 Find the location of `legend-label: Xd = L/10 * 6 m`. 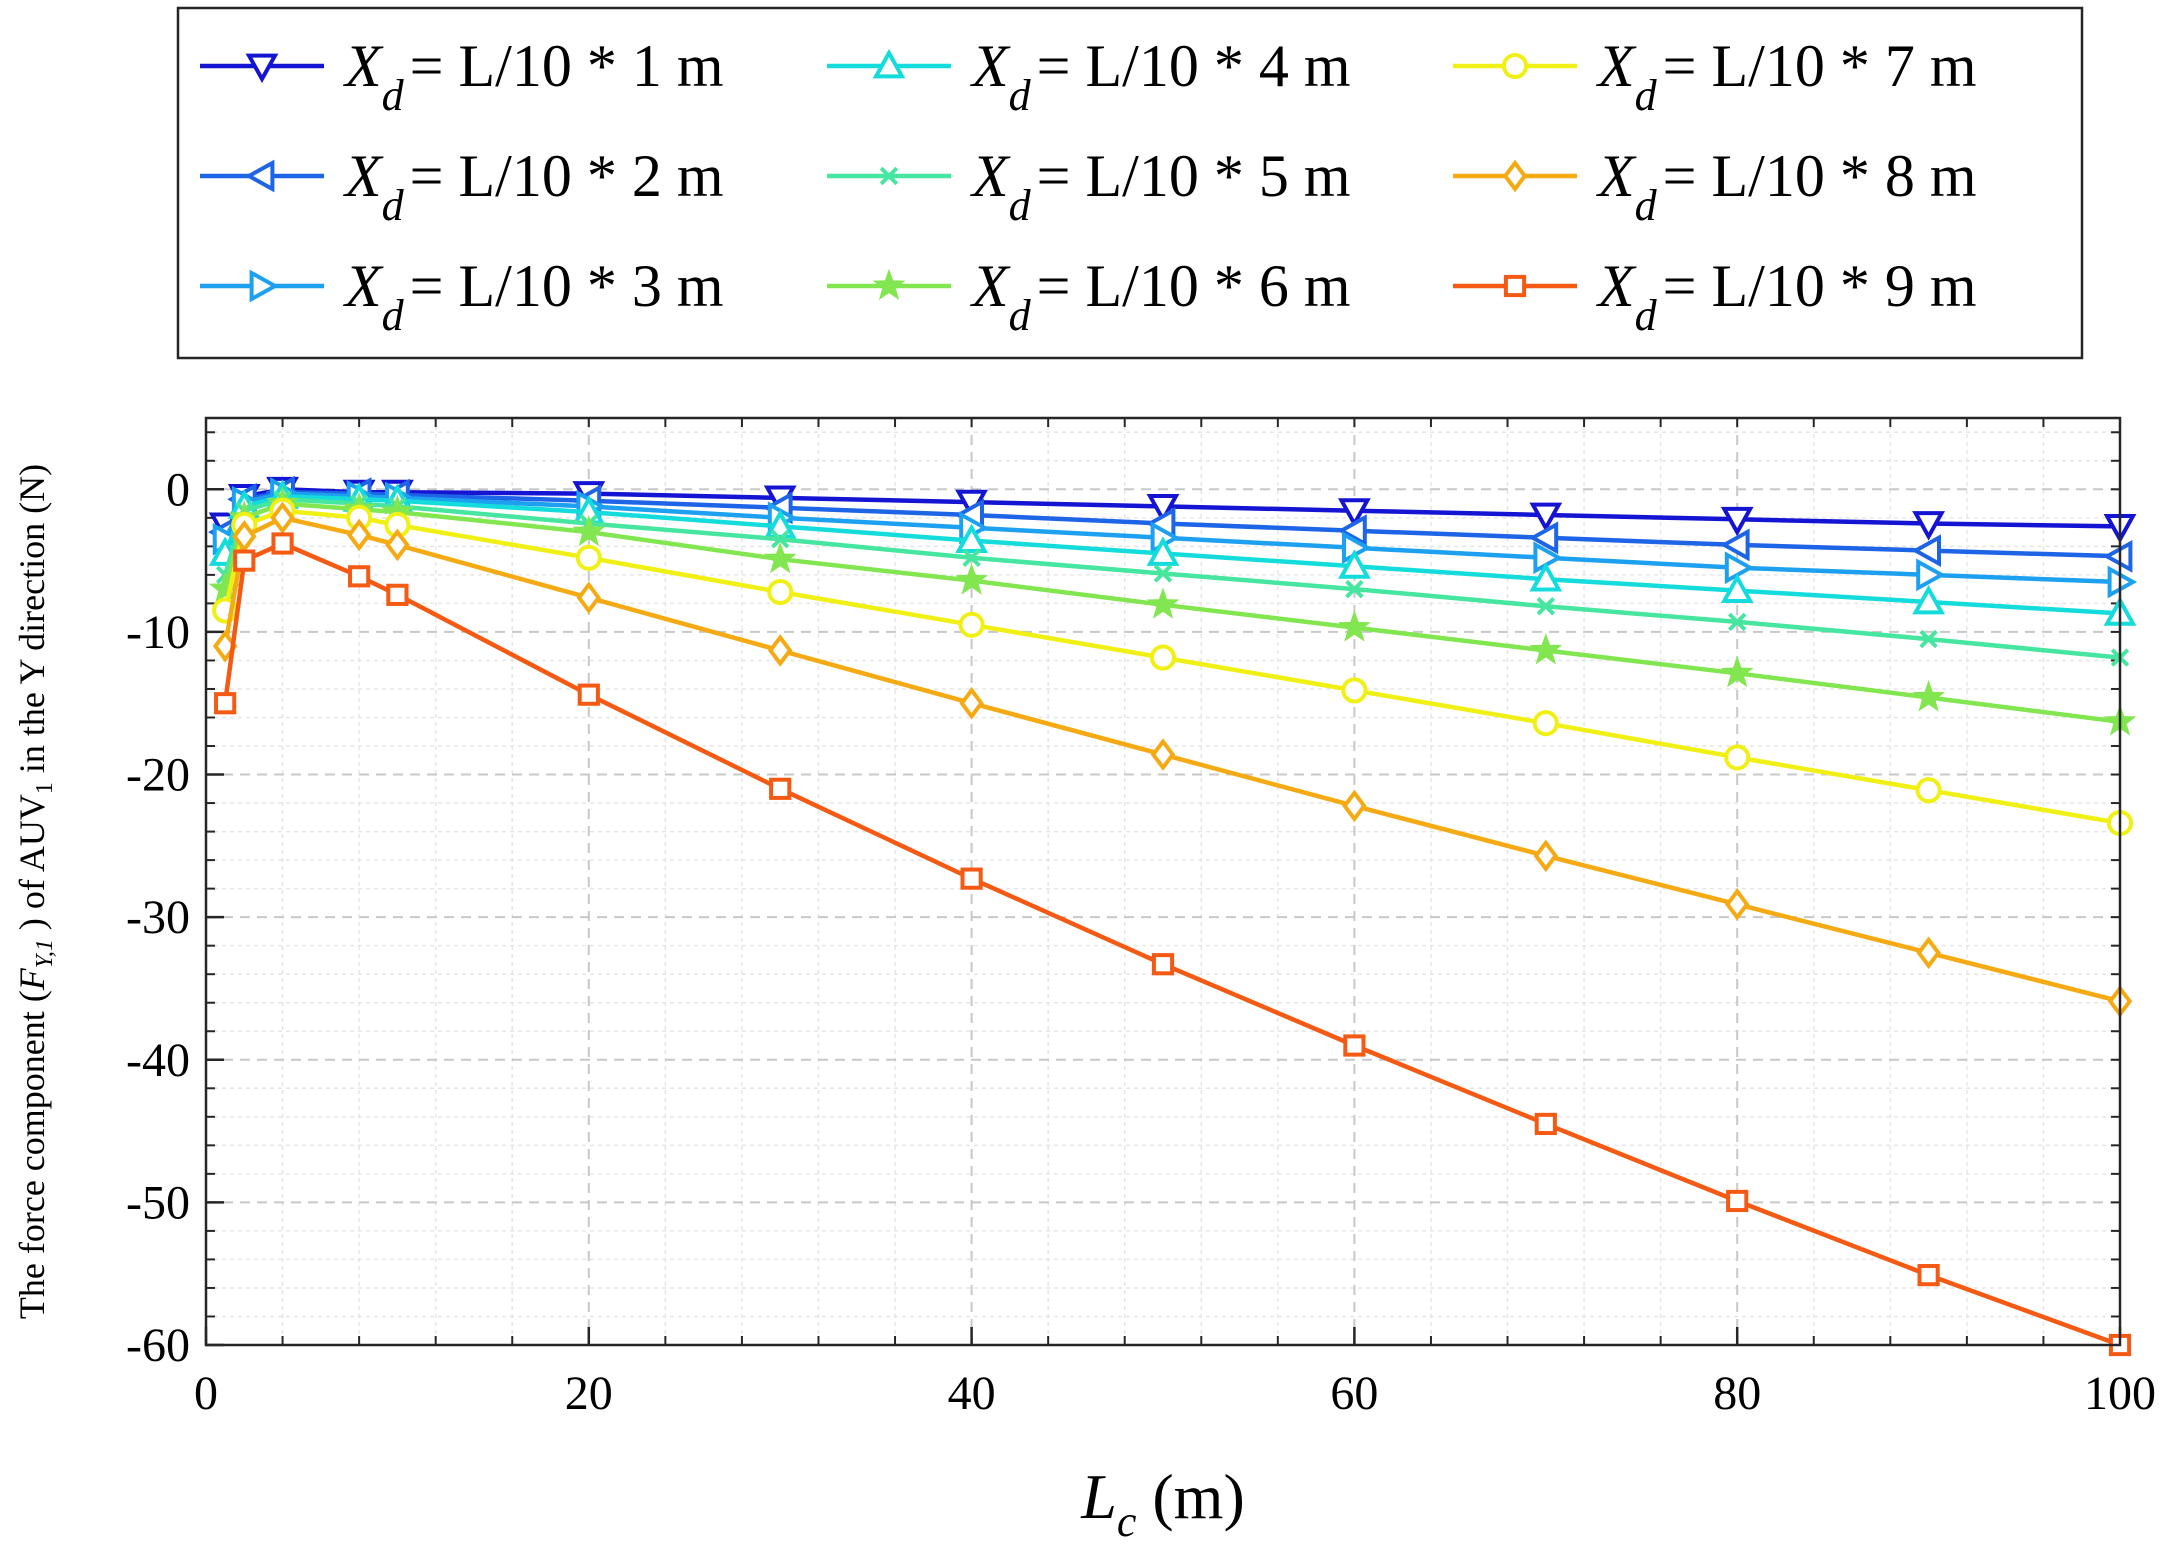

legend-label: Xd = L/10 * 6 m is located at coordinates (1160, 296).